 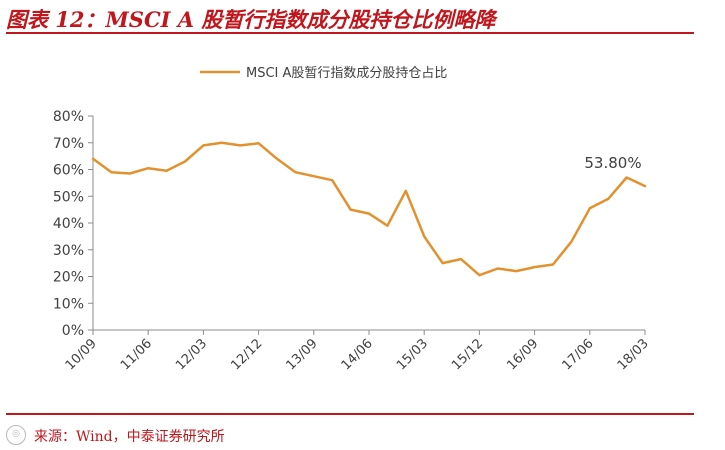 I want to click on footer-divider, so click(x=350, y=414).